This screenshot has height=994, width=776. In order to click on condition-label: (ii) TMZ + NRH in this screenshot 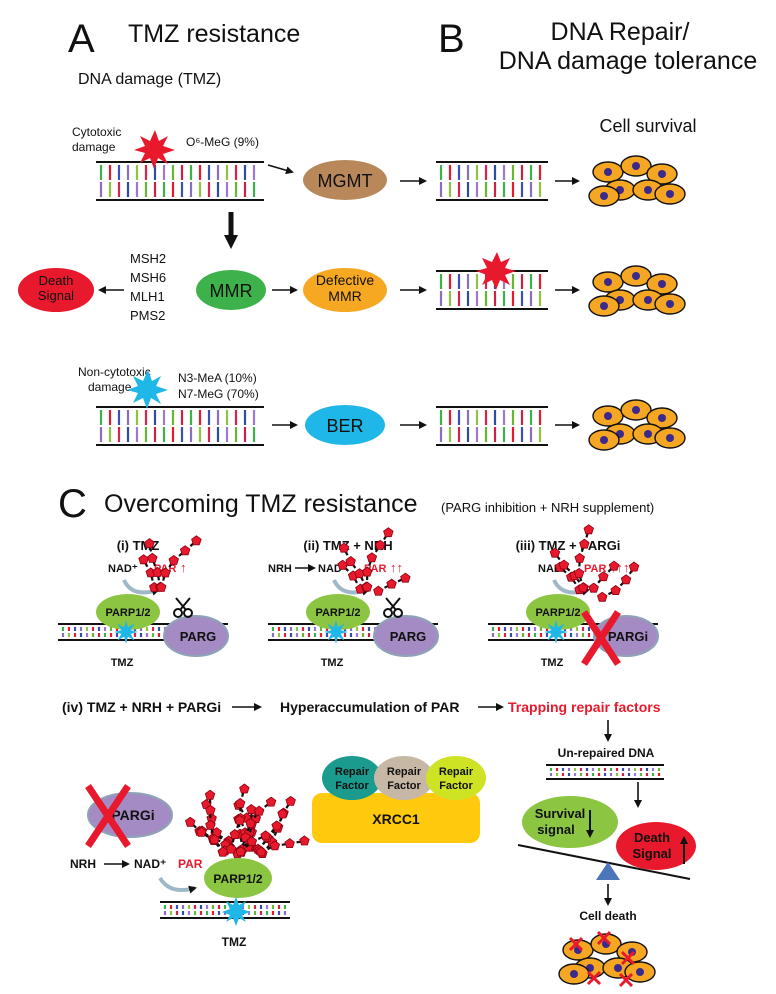, I will do `click(347, 545)`.